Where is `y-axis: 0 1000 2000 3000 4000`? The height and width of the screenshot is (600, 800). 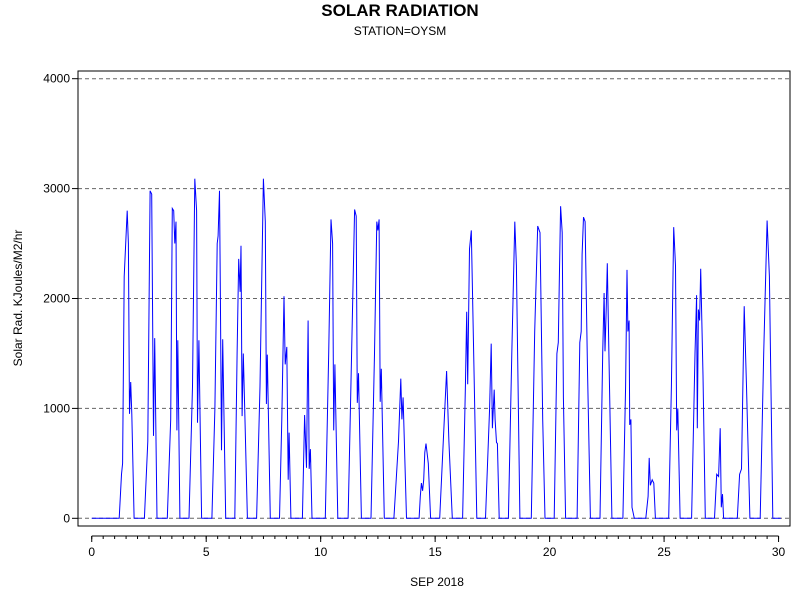
y-axis: 0 1000 2000 3000 4000 is located at coordinates (60, 298).